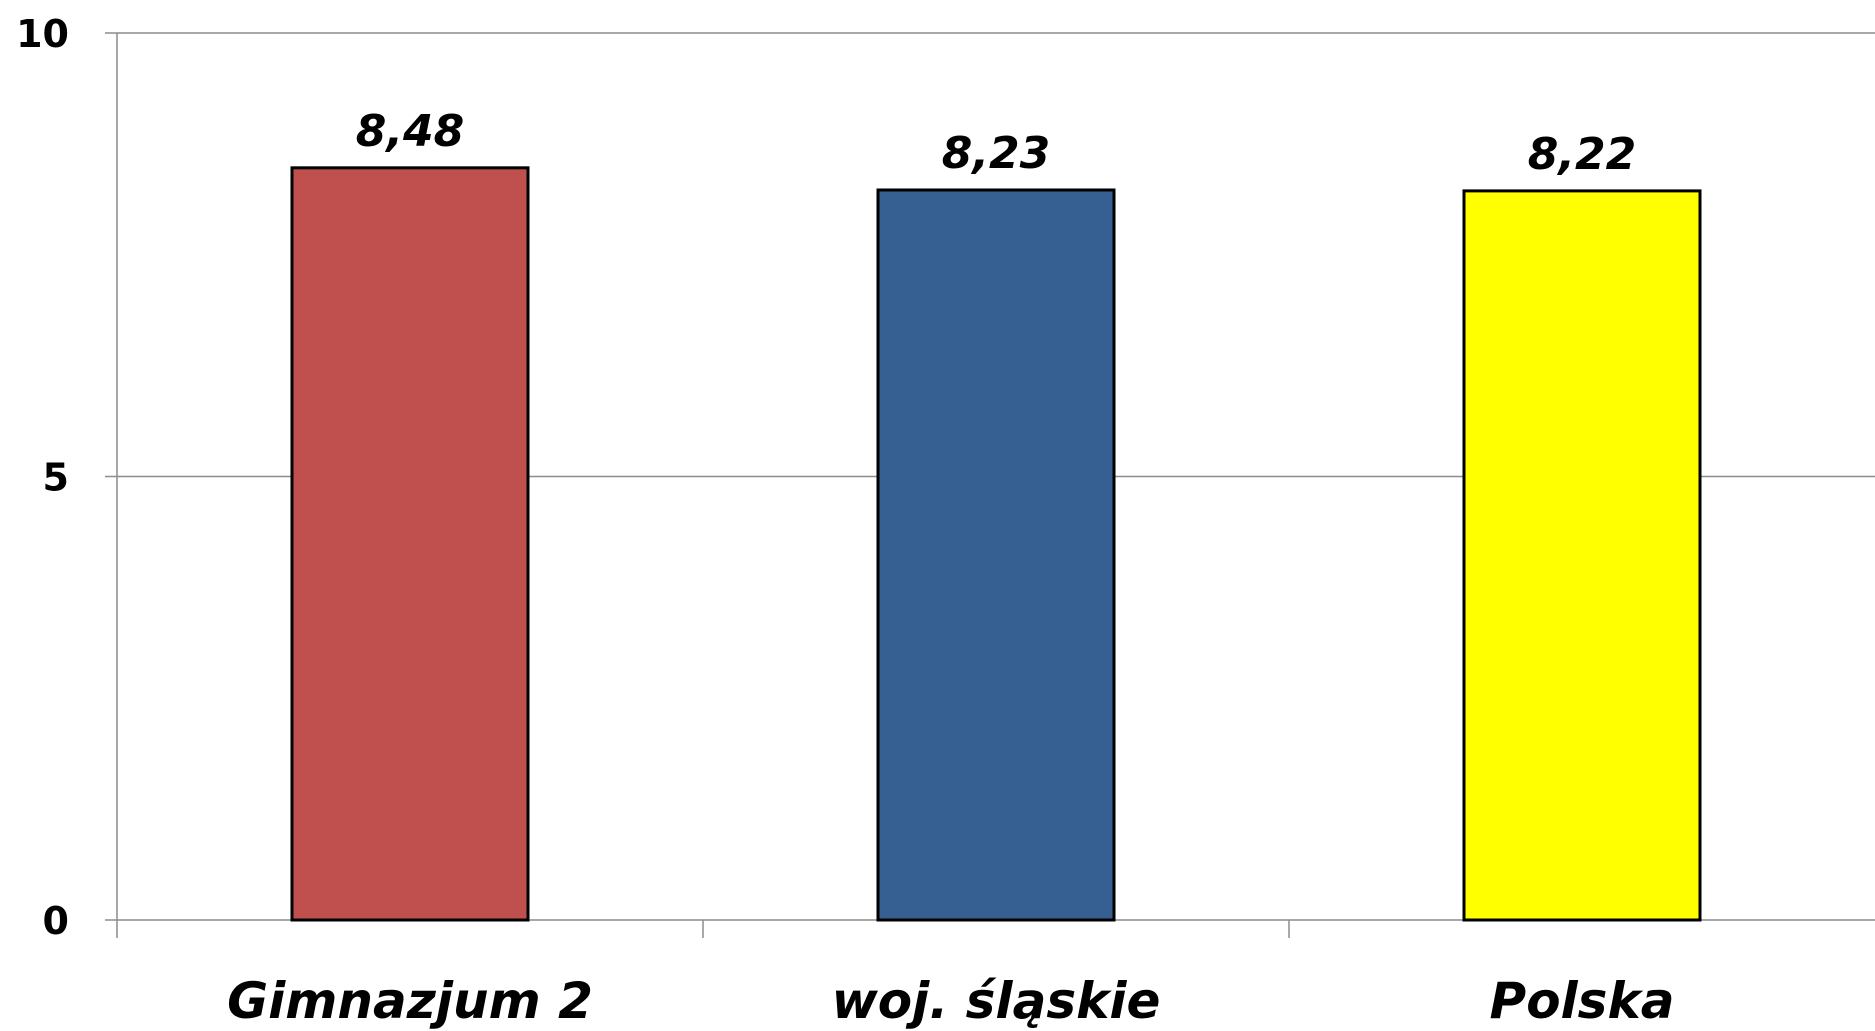  What do you see at coordinates (56, 478) in the screenshot?
I see `y-tick-label: 5` at bounding box center [56, 478].